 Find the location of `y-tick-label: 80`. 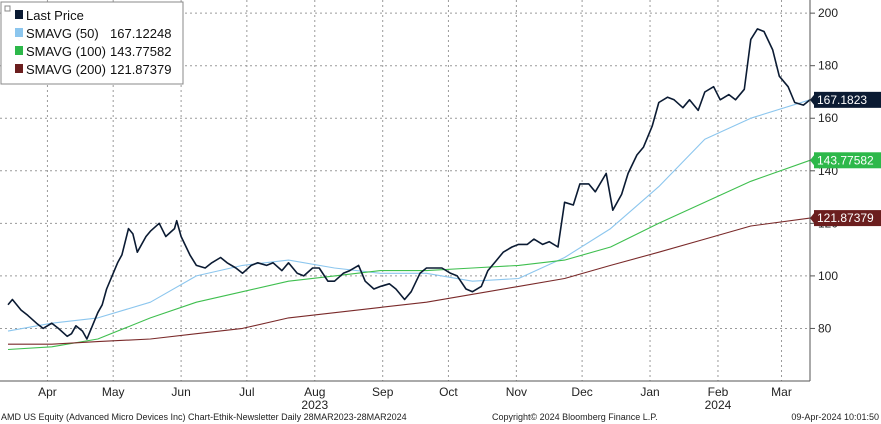

y-tick-label: 80 is located at coordinates (825, 328).